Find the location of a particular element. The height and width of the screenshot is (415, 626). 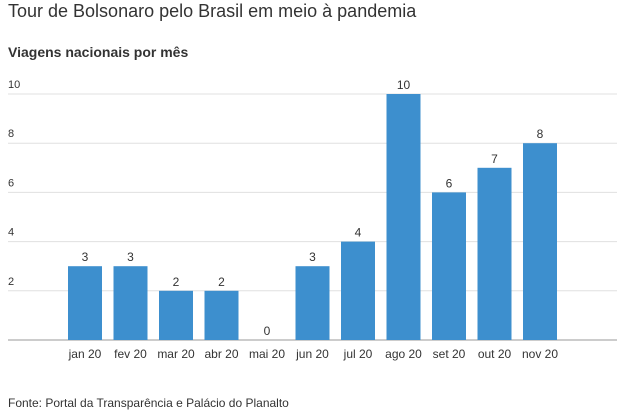

data-label: 8 is located at coordinates (540, 134).